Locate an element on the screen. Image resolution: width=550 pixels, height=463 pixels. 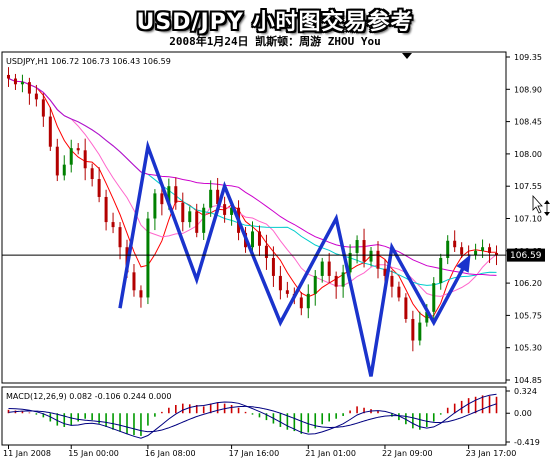
macd-signal-line is located at coordinates (252, 418).